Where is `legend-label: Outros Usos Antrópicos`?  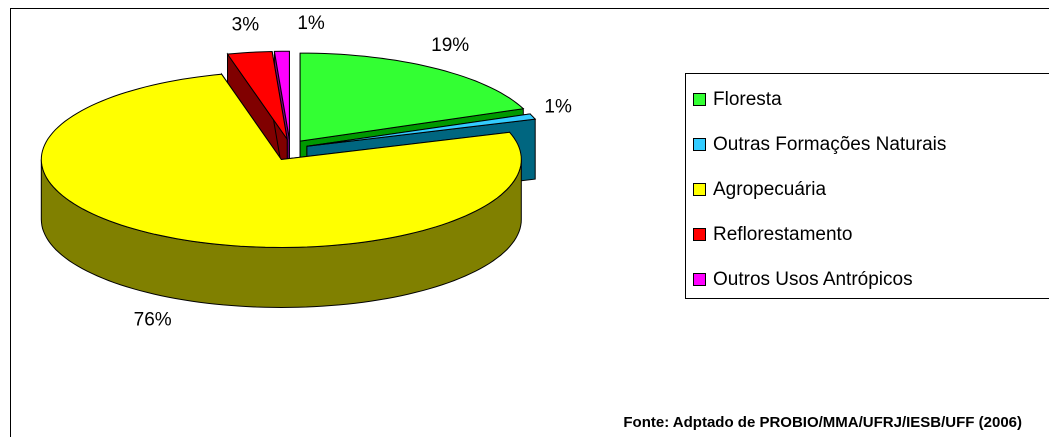
legend-label: Outros Usos Antrópicos is located at coordinates (813, 279).